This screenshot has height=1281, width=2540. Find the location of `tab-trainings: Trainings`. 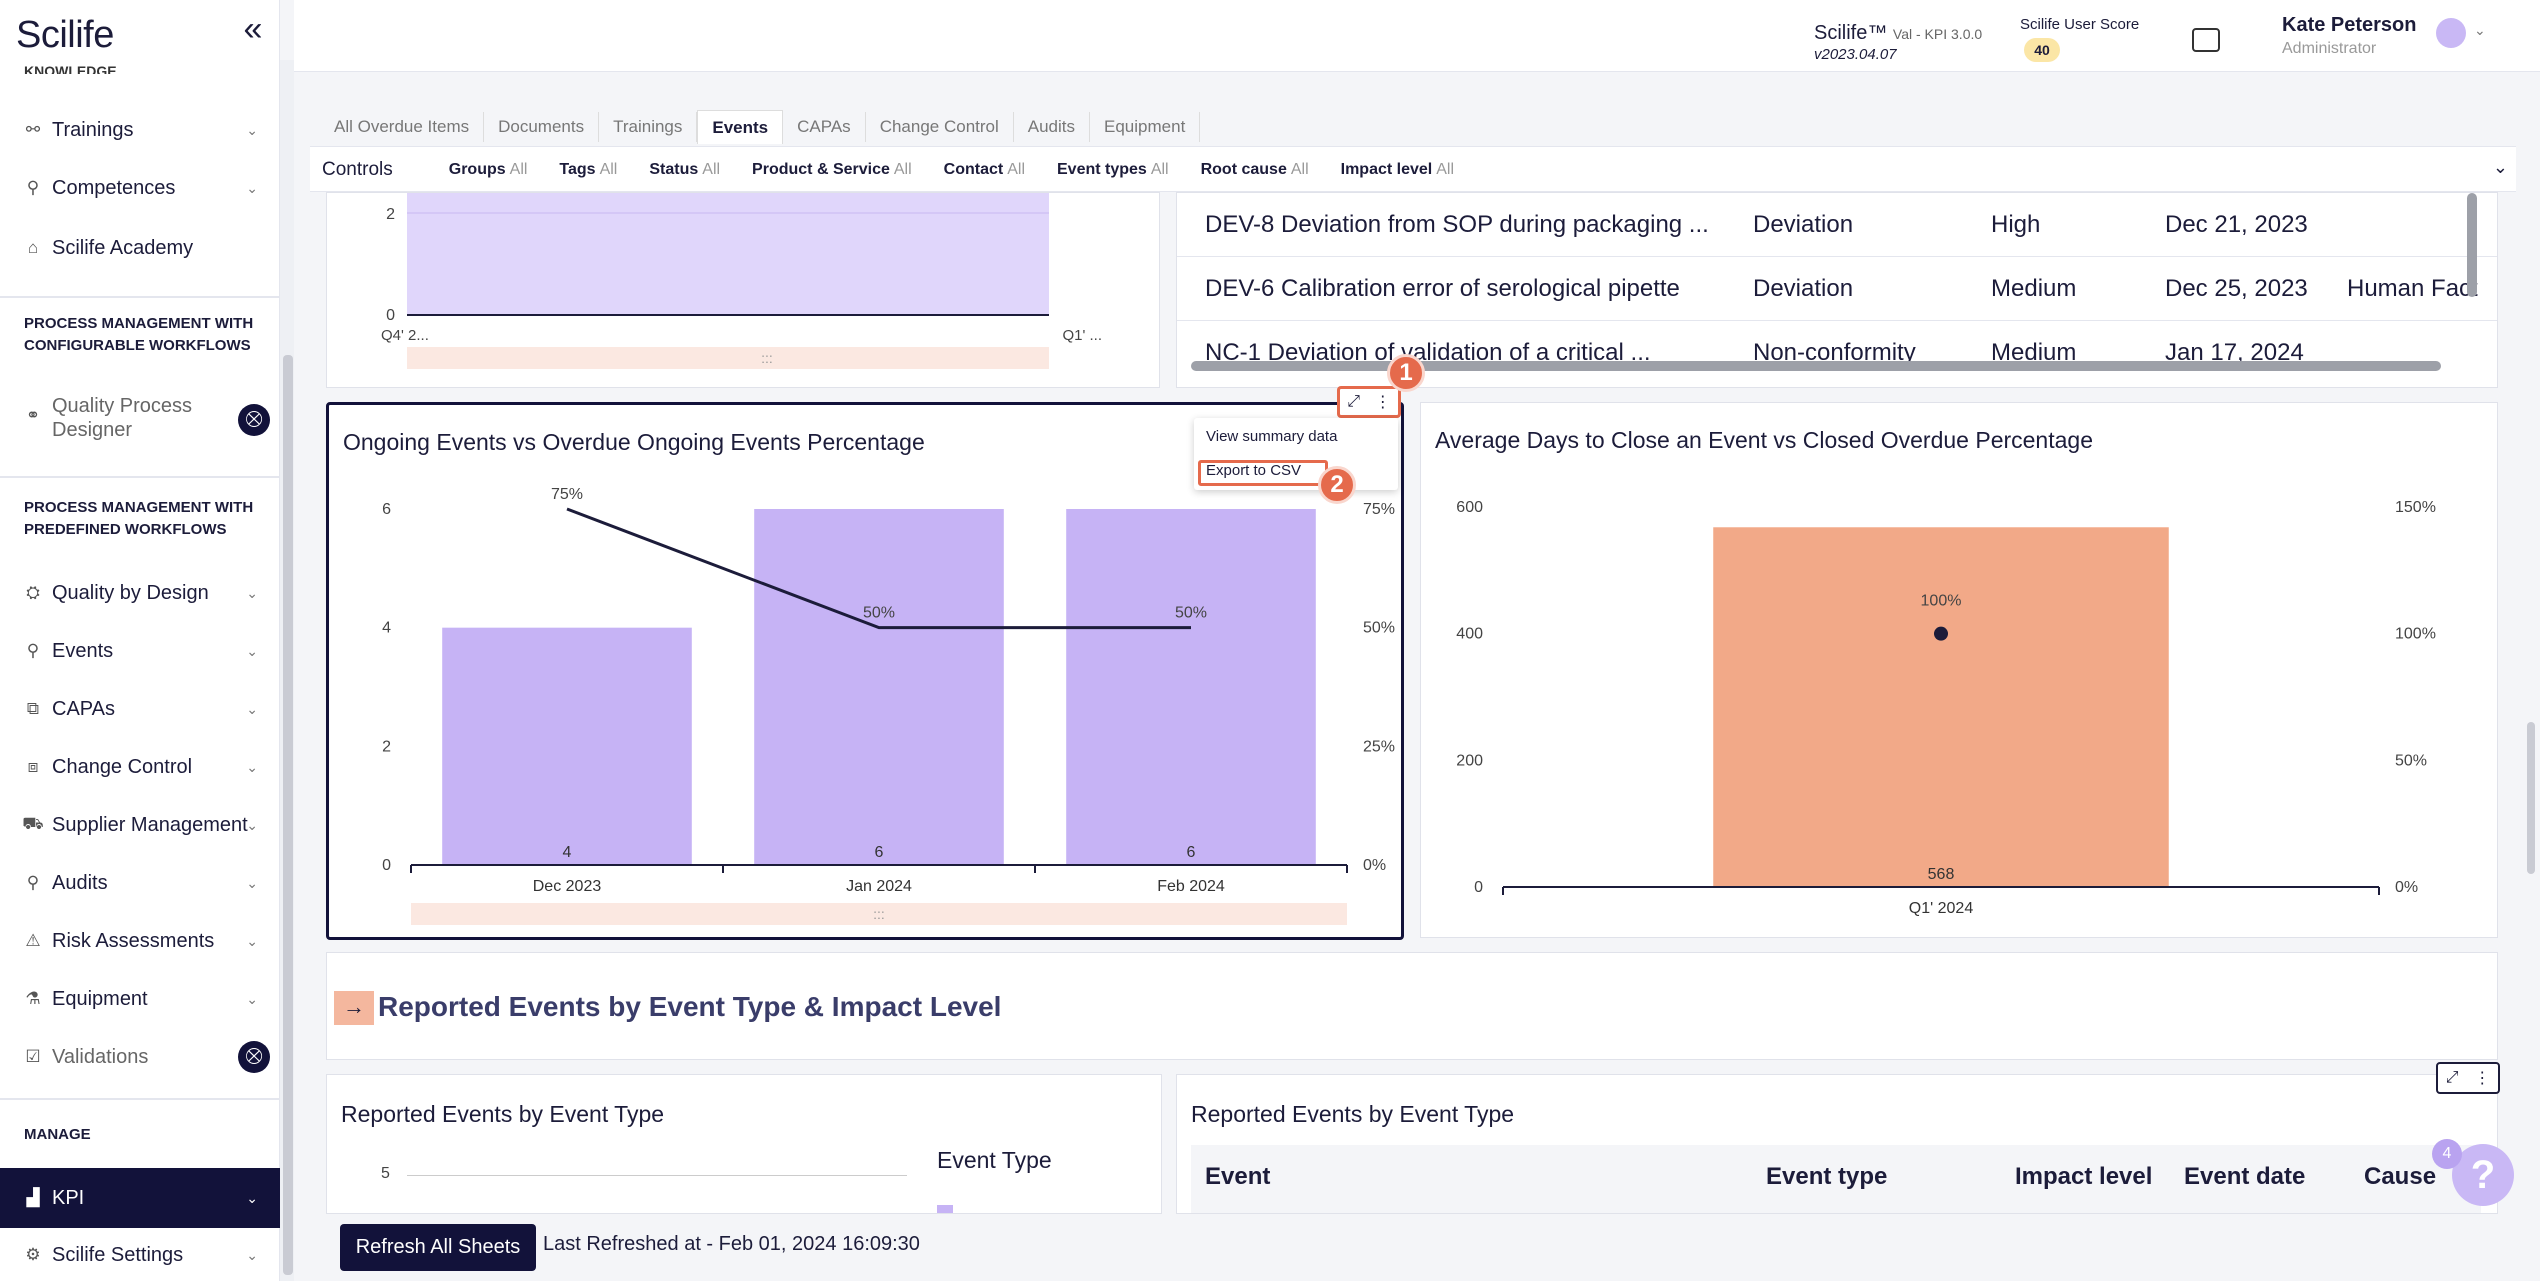

tab-trainings: Trainings is located at coordinates (648, 127).